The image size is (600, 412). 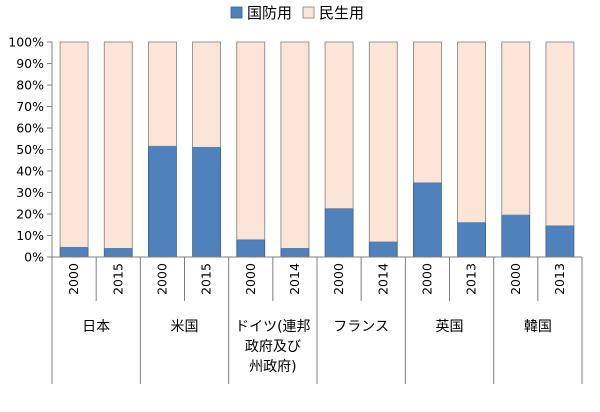 What do you see at coordinates (297, 13) in the screenshot?
I see `legend: 国防用 民生用` at bounding box center [297, 13].